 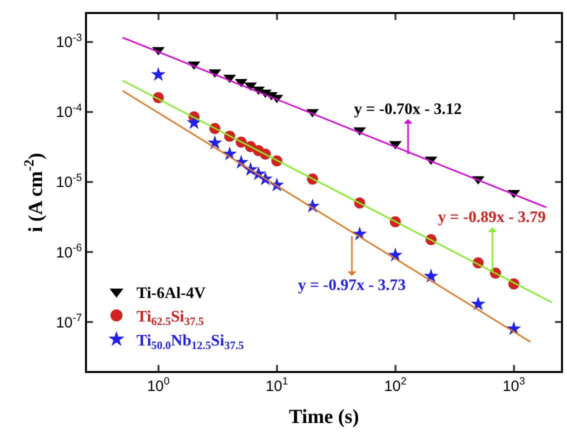 I want to click on x-tick-label: 10$^{0}$, so click(x=158, y=385).